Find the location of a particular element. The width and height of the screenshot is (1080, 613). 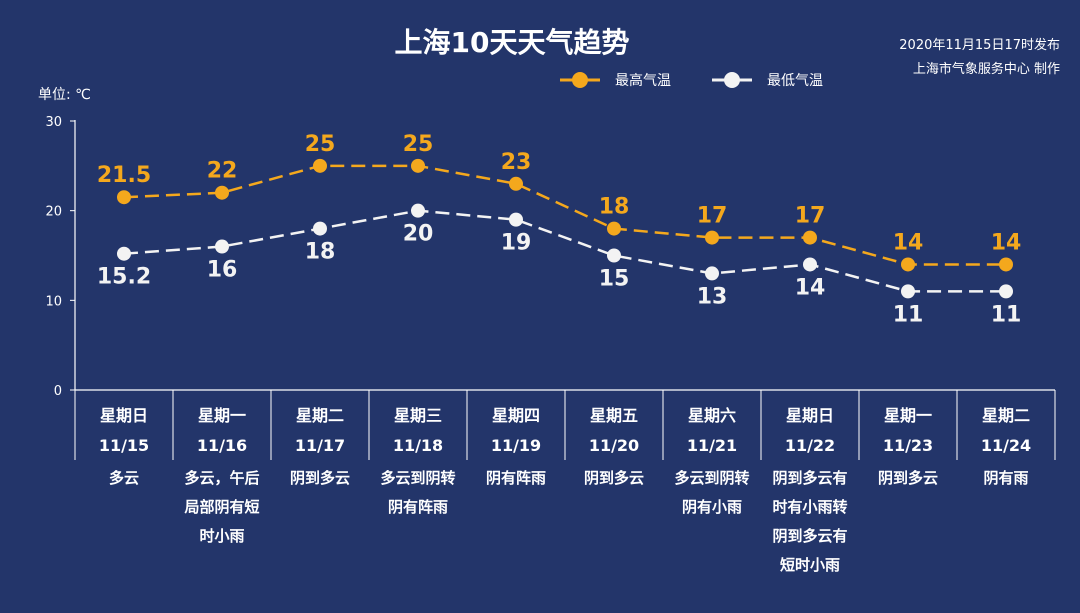

data-label-high-8: 14 is located at coordinates (908, 242).